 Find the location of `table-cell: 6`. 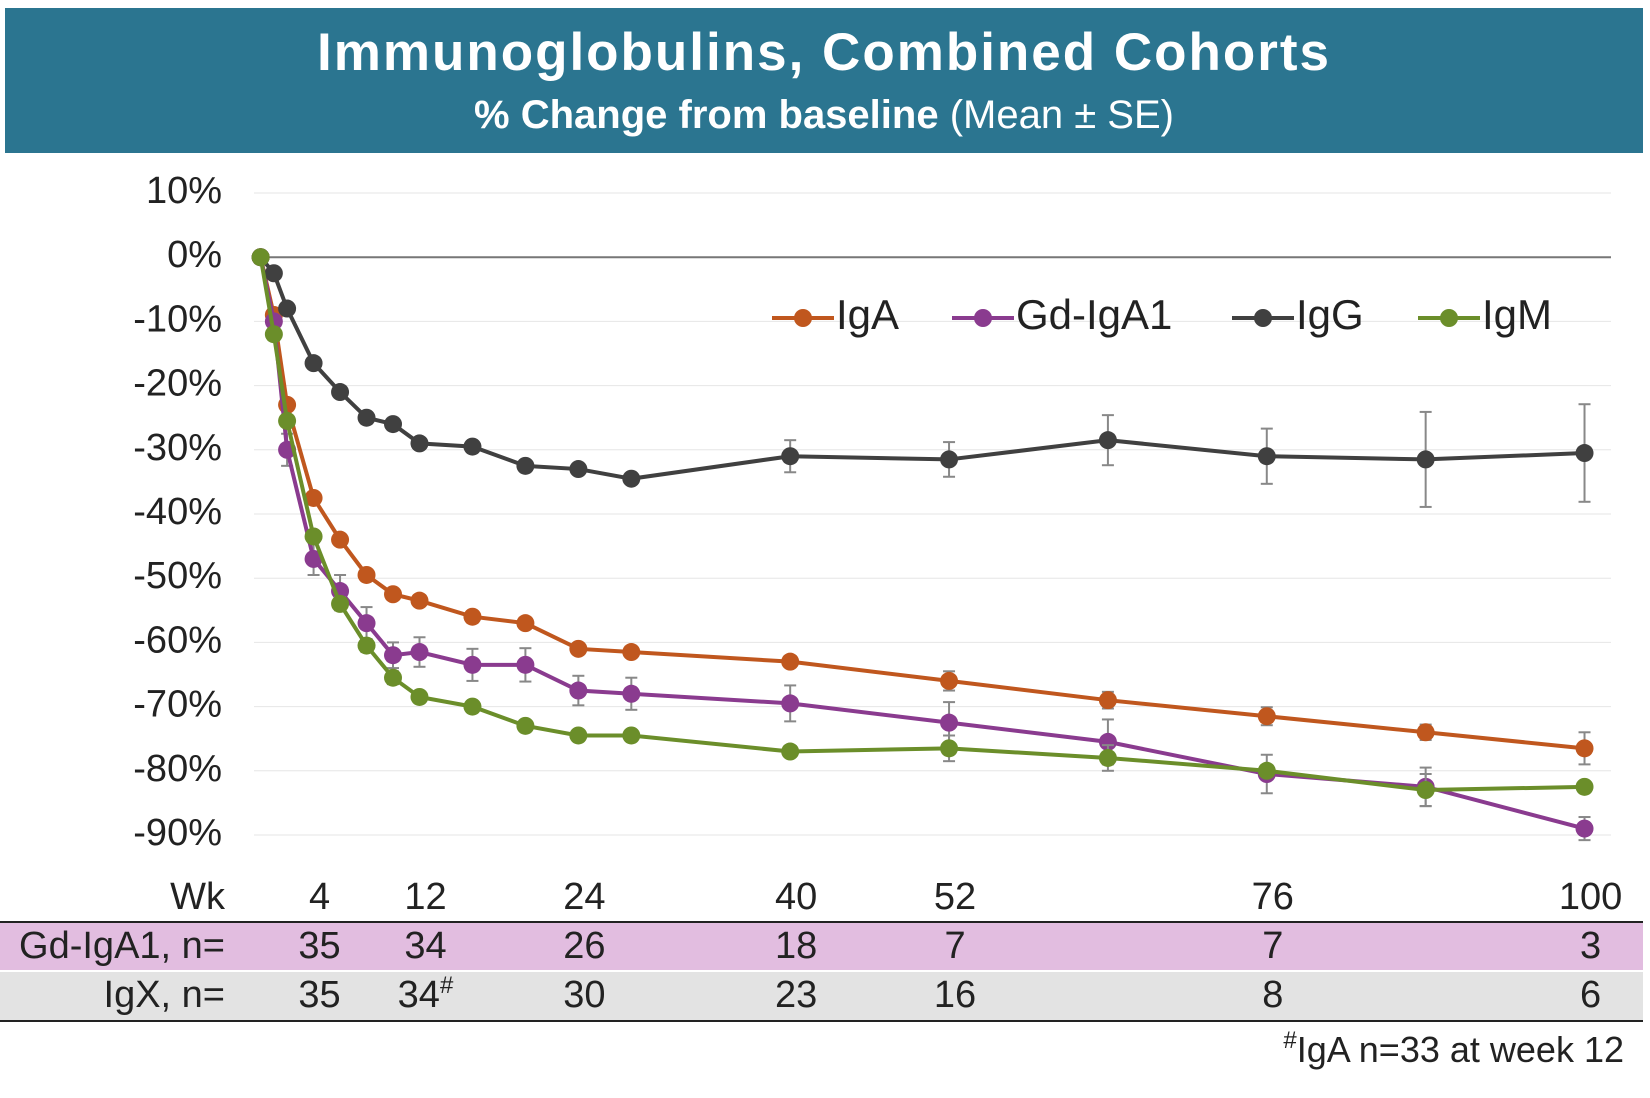

table-cell: 6 is located at coordinates (1590, 995).